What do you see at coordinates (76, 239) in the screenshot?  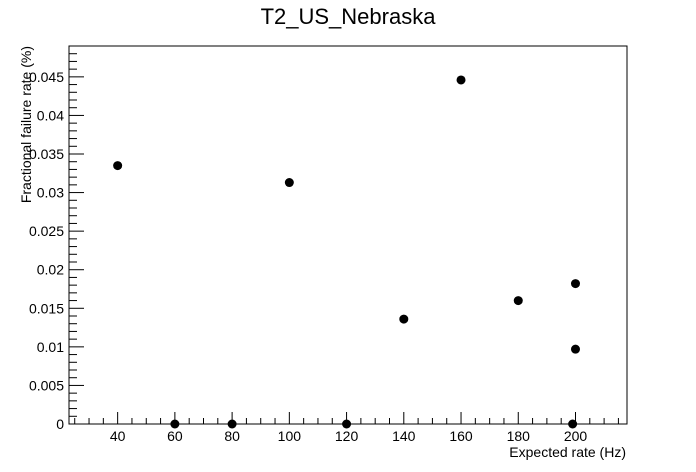 I see `y-axis` at bounding box center [76, 239].